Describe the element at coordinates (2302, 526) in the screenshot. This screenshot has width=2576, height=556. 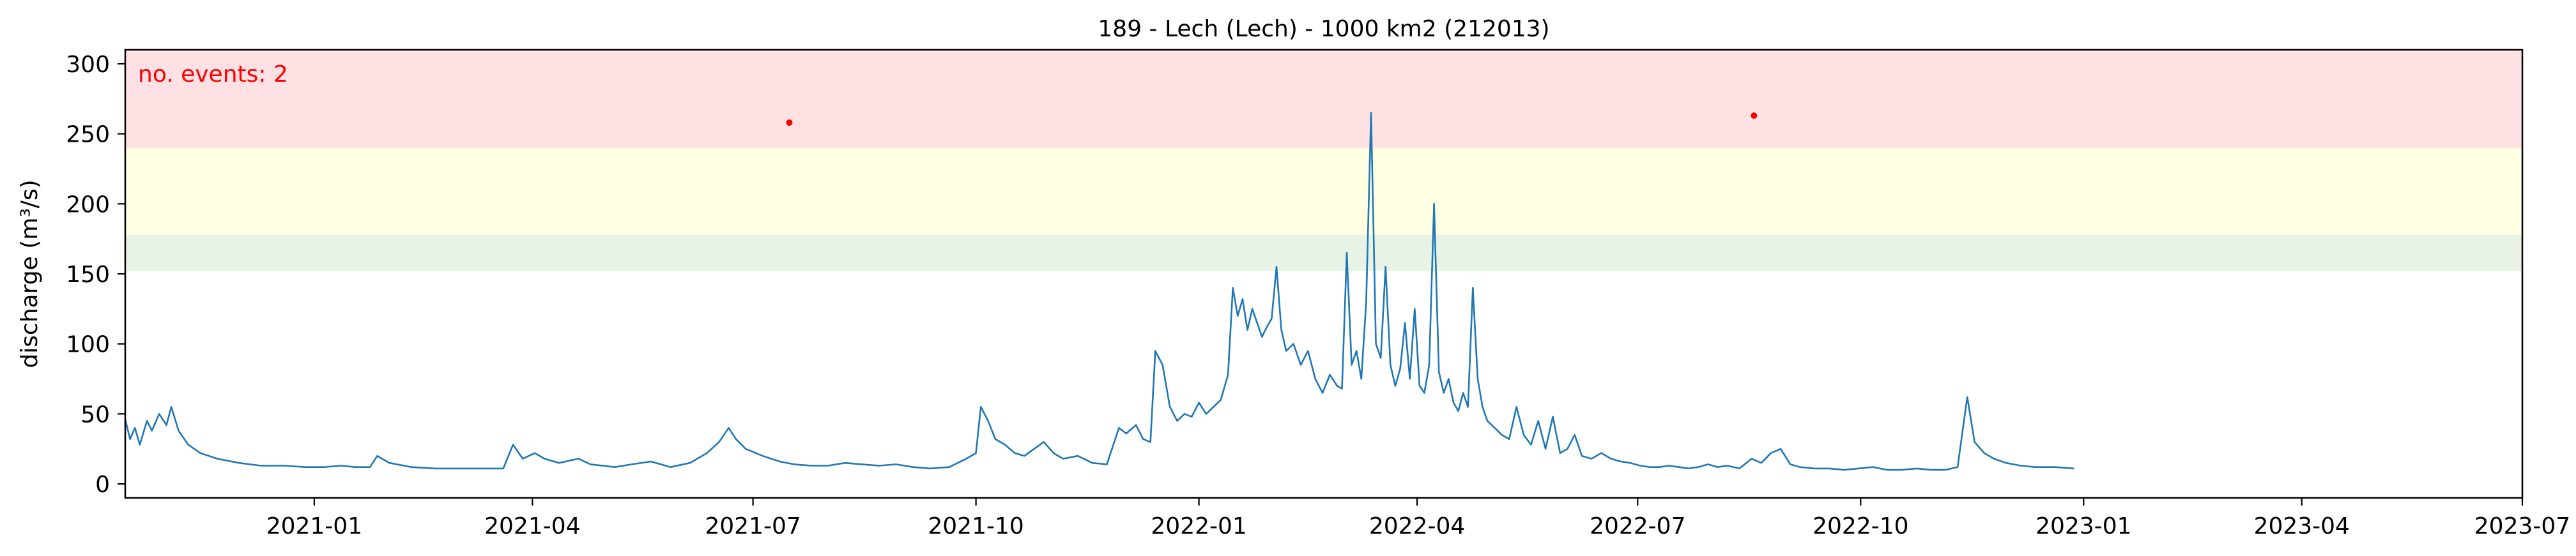
I see `x-tick-label: 2023-04` at that location.